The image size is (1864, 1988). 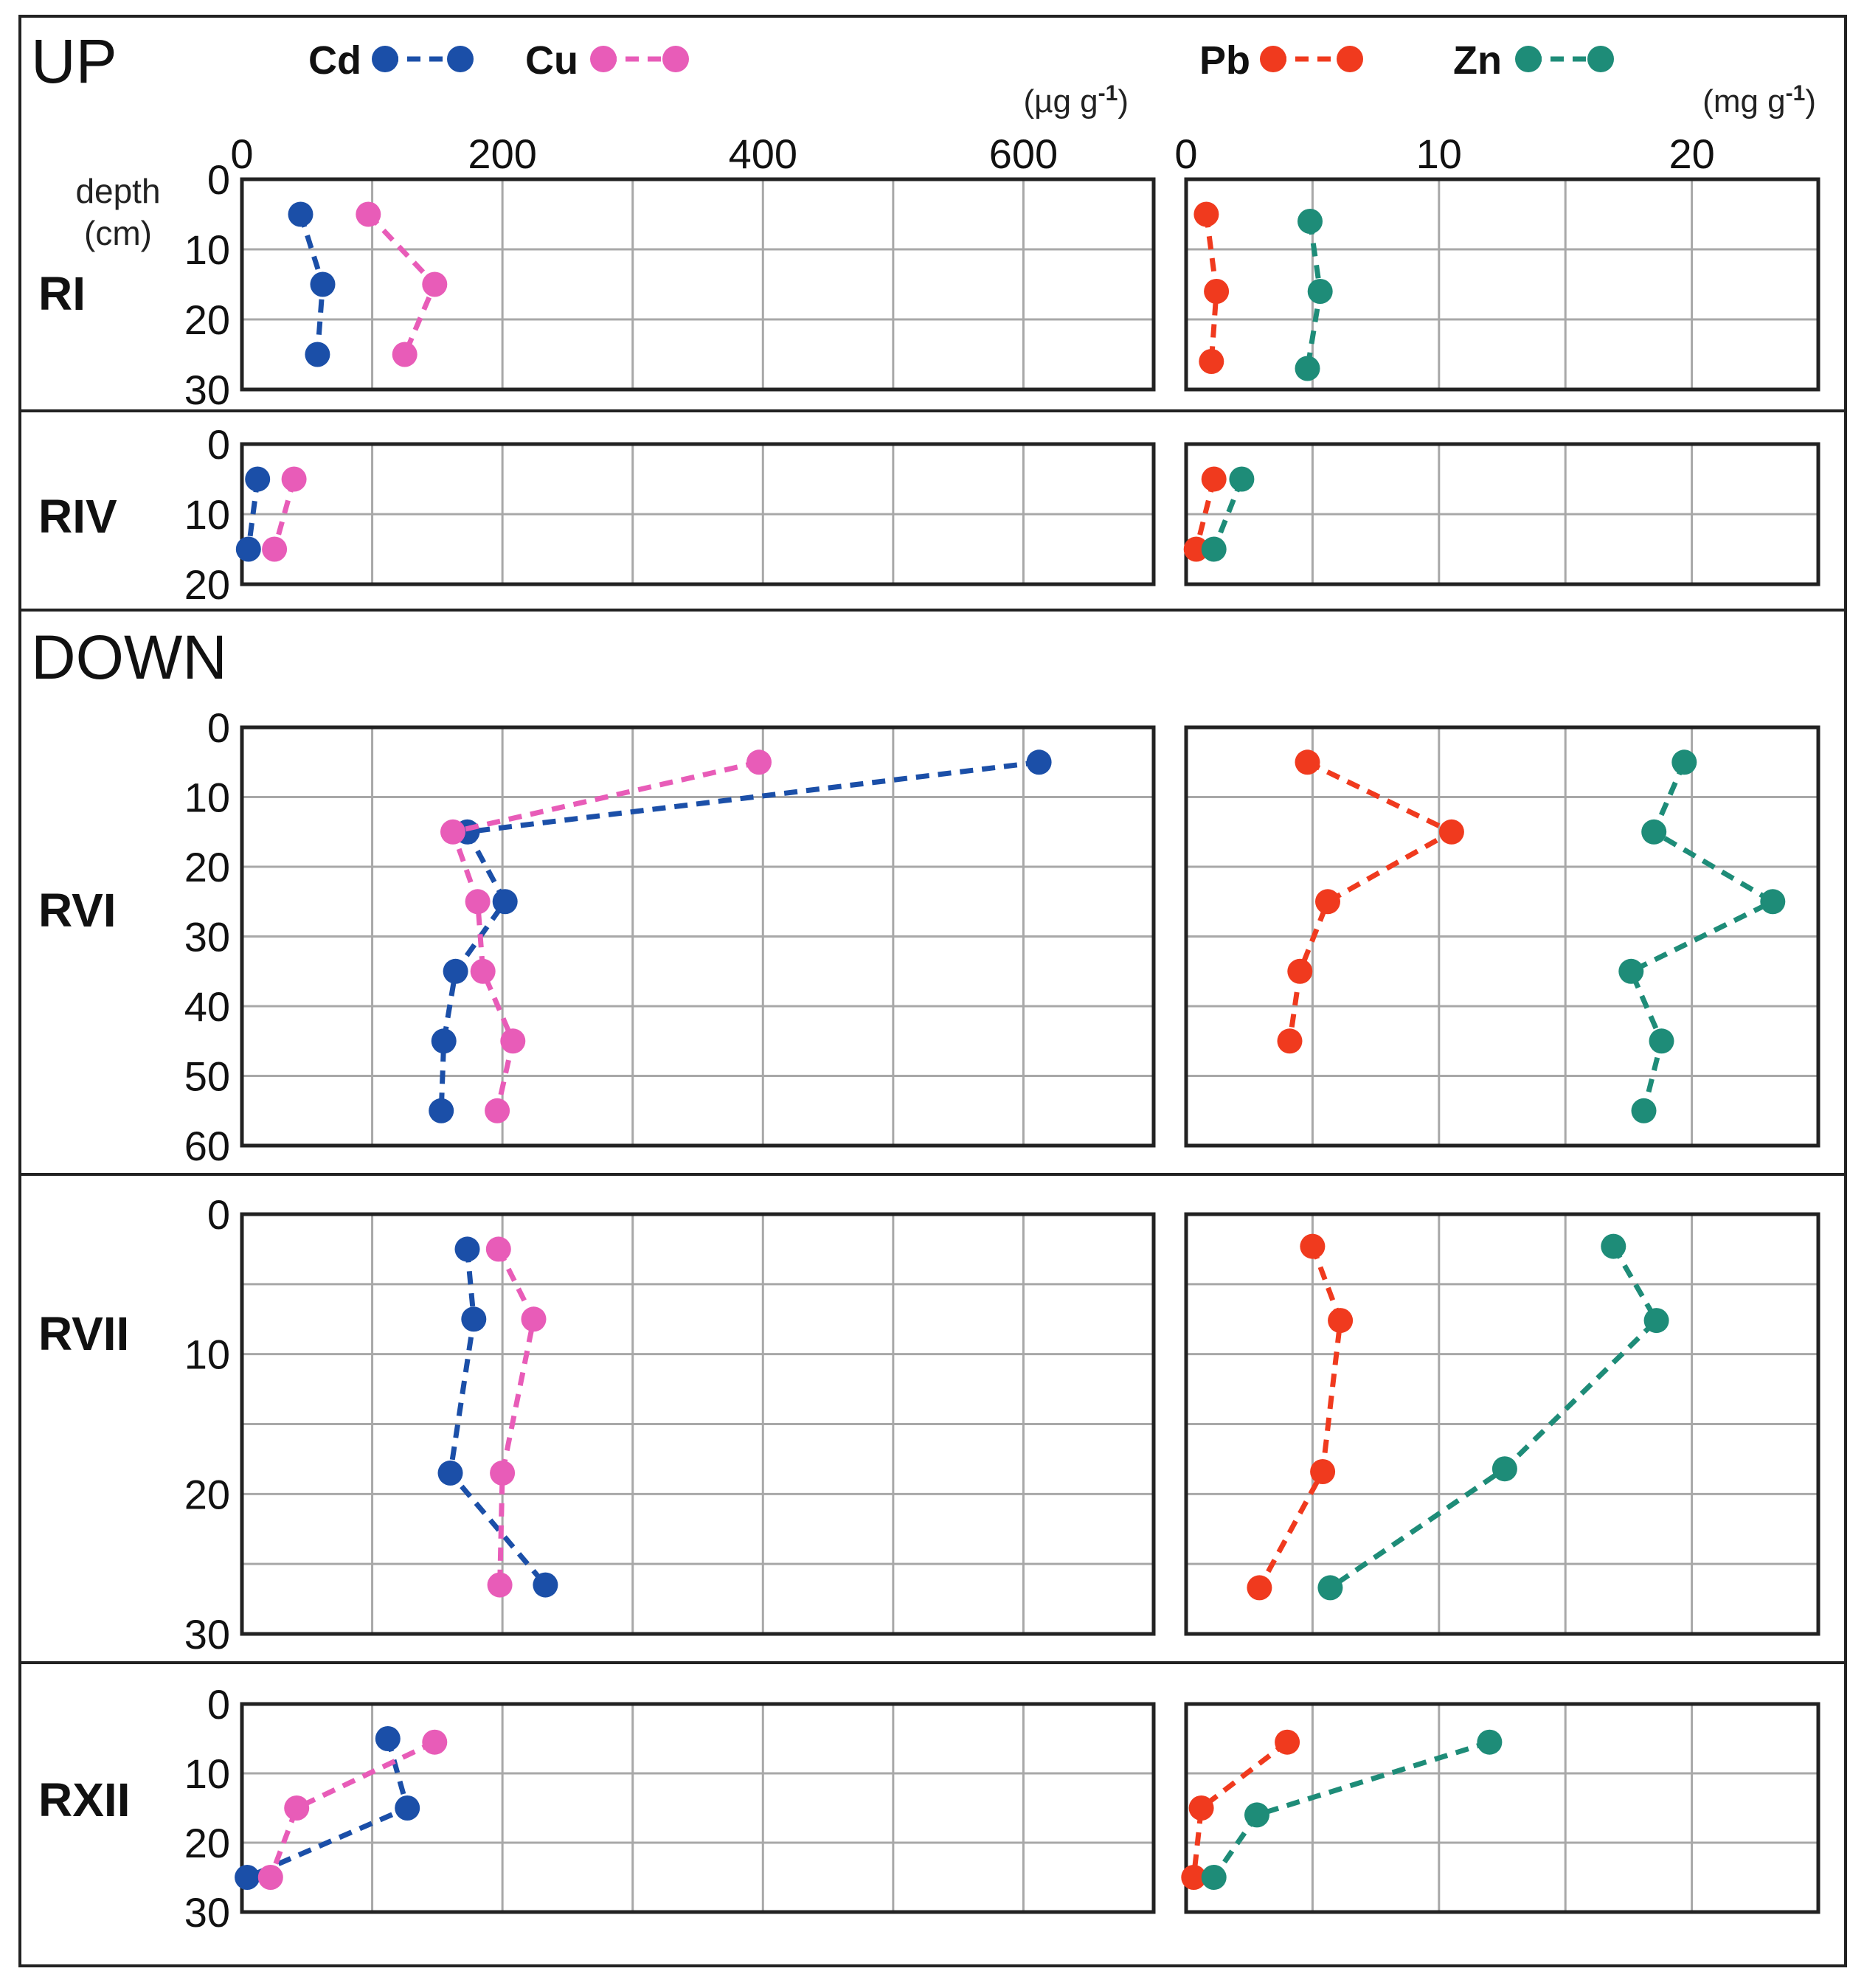 What do you see at coordinates (1185, 154) in the screenshot?
I see `x-tick-right: 0` at bounding box center [1185, 154].